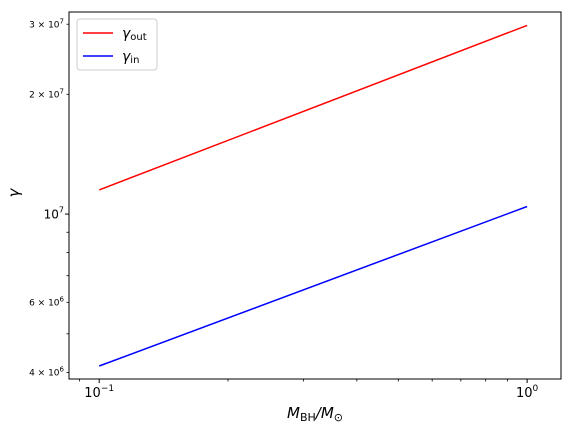 This screenshot has height=431, width=572. What do you see at coordinates (130, 57) in the screenshot?
I see `legend-label-gamma-in: γin` at bounding box center [130, 57].